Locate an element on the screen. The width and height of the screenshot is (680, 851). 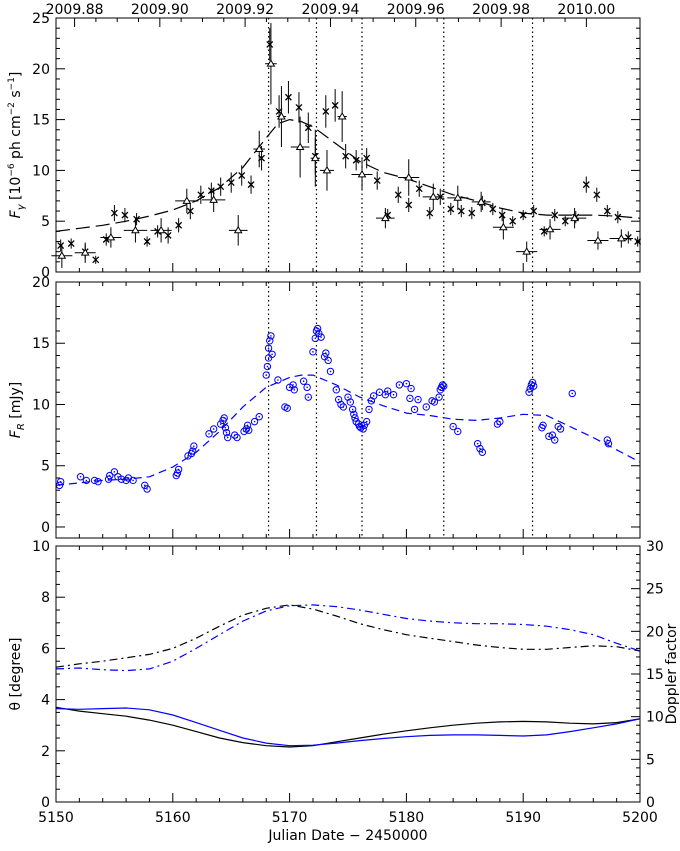
p1-y-tick-labels: 0 5 10 15 20 25 is located at coordinates (41, 146).